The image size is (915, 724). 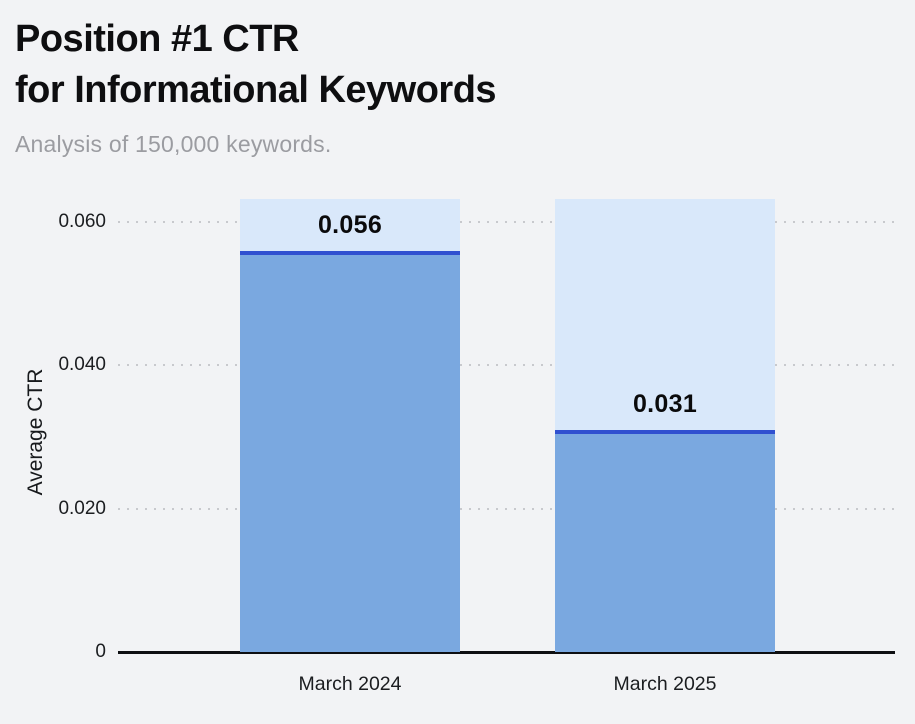 I want to click on y-tick-label: 0.020, so click(x=82, y=508).